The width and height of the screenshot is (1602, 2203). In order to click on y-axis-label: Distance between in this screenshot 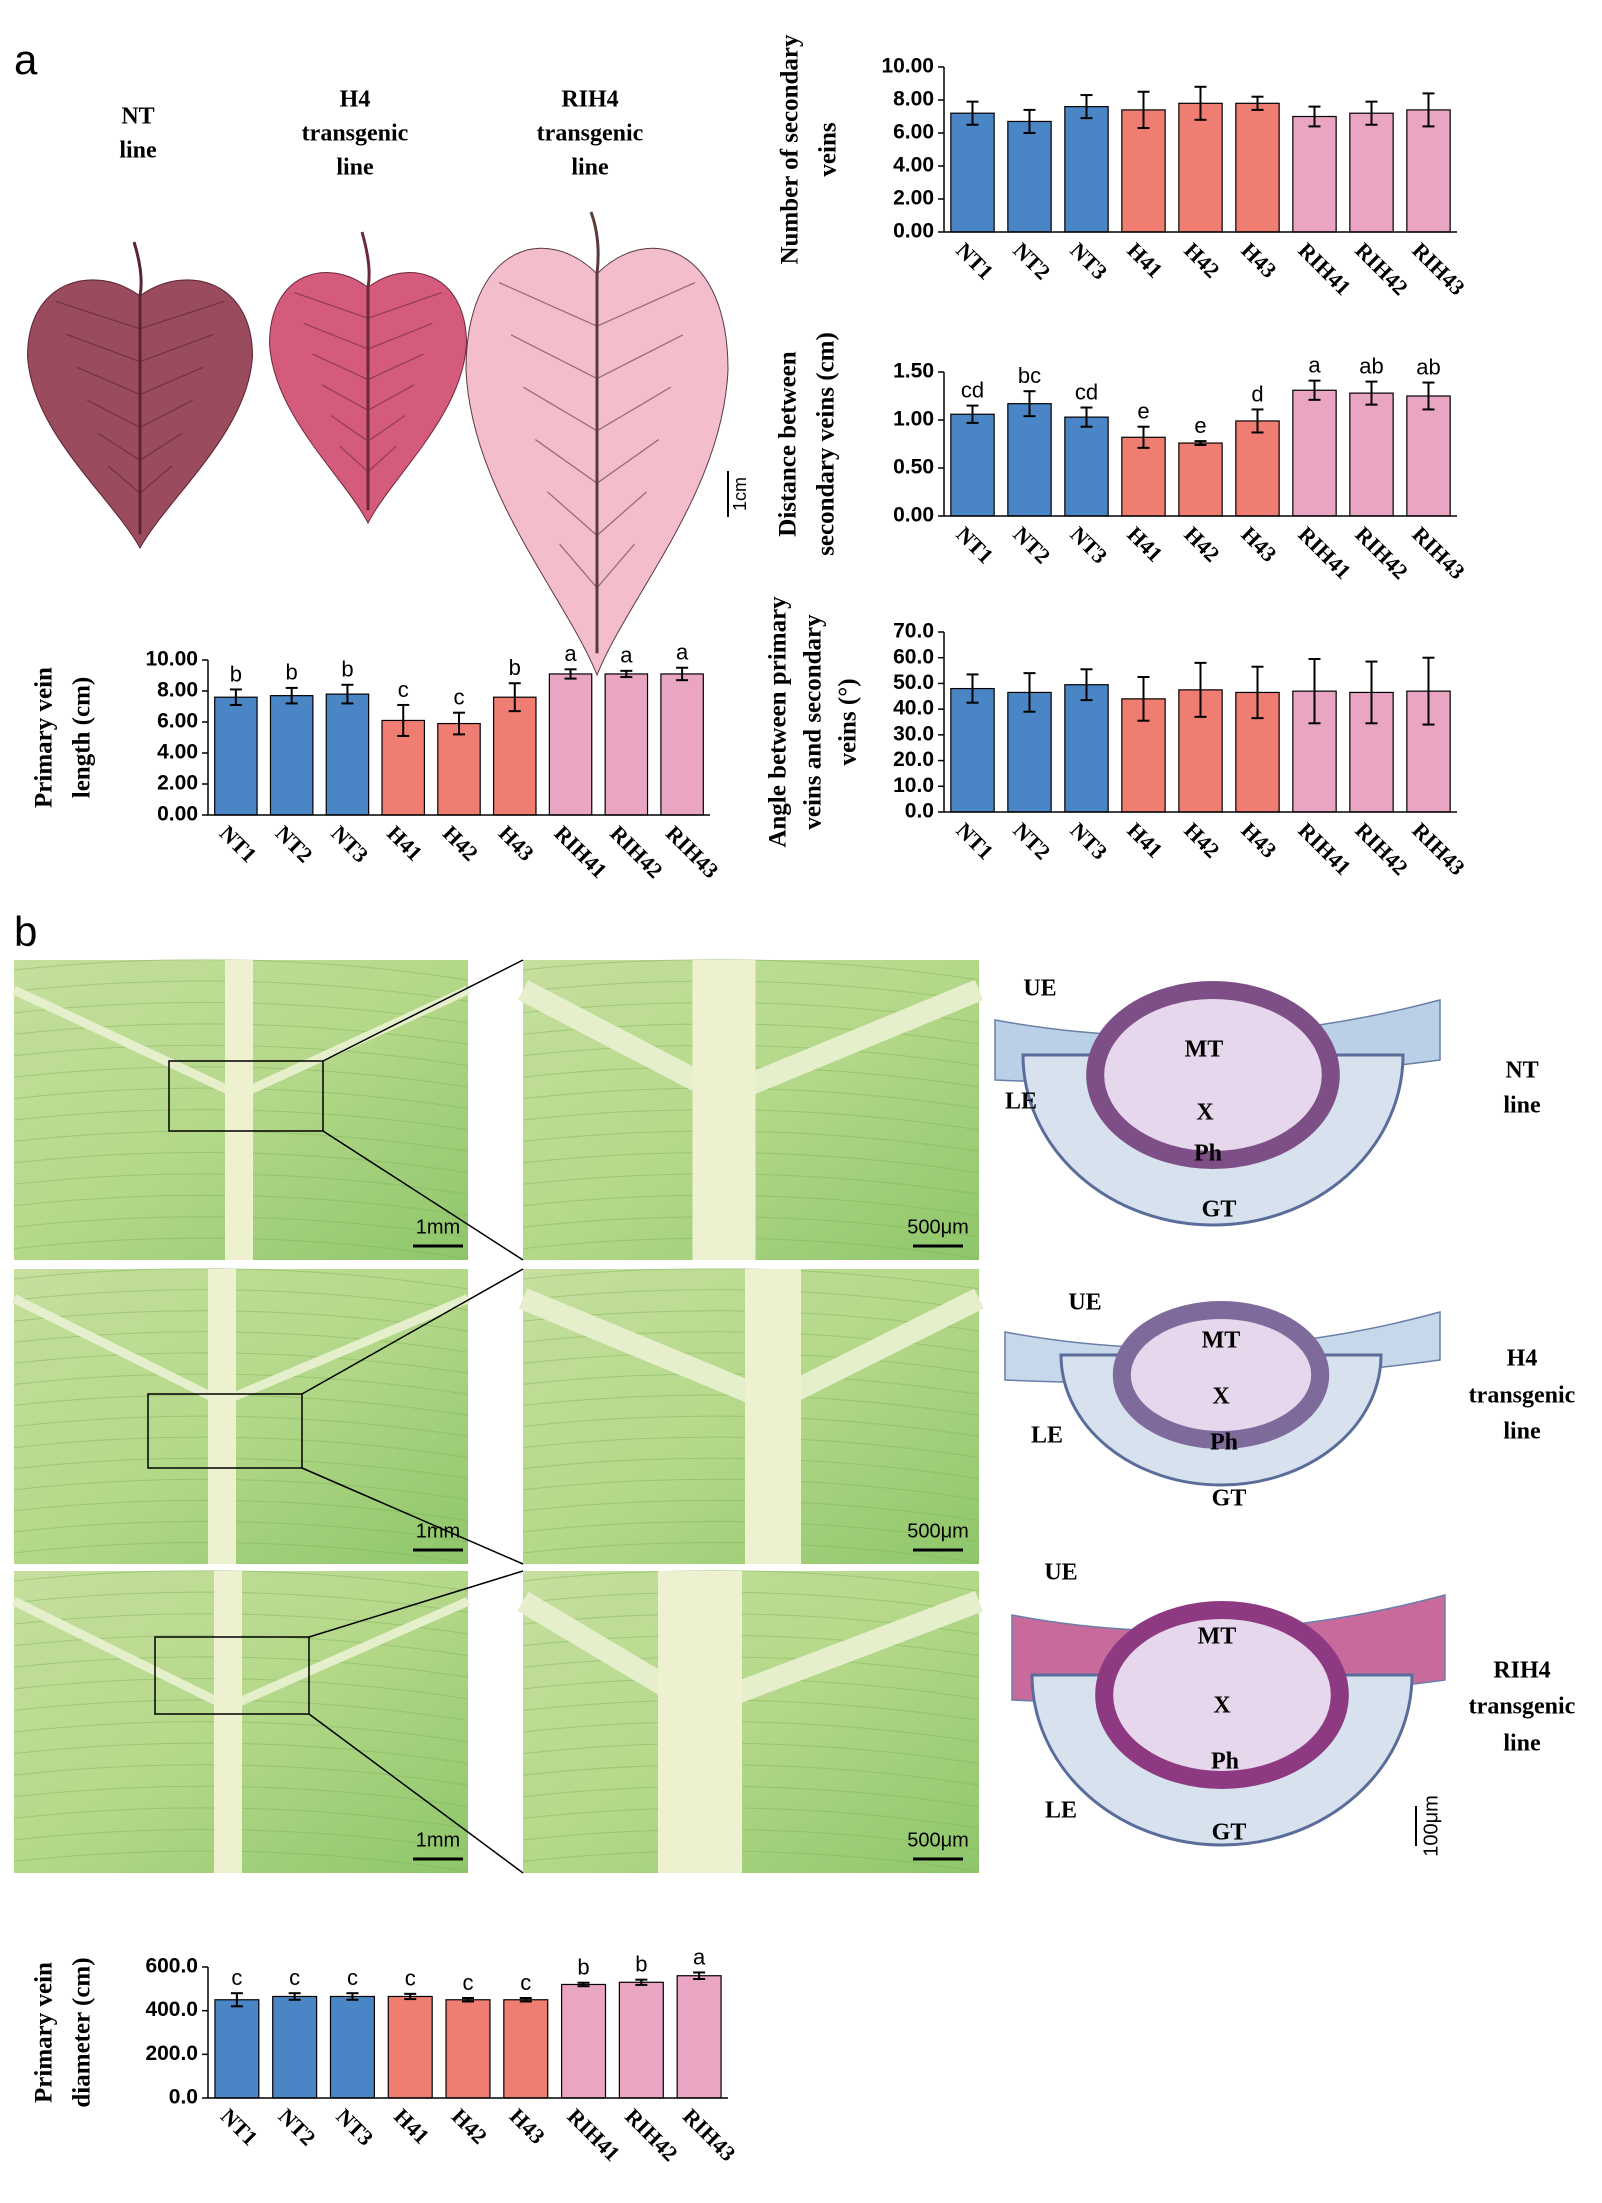, I will do `click(788, 443)`.